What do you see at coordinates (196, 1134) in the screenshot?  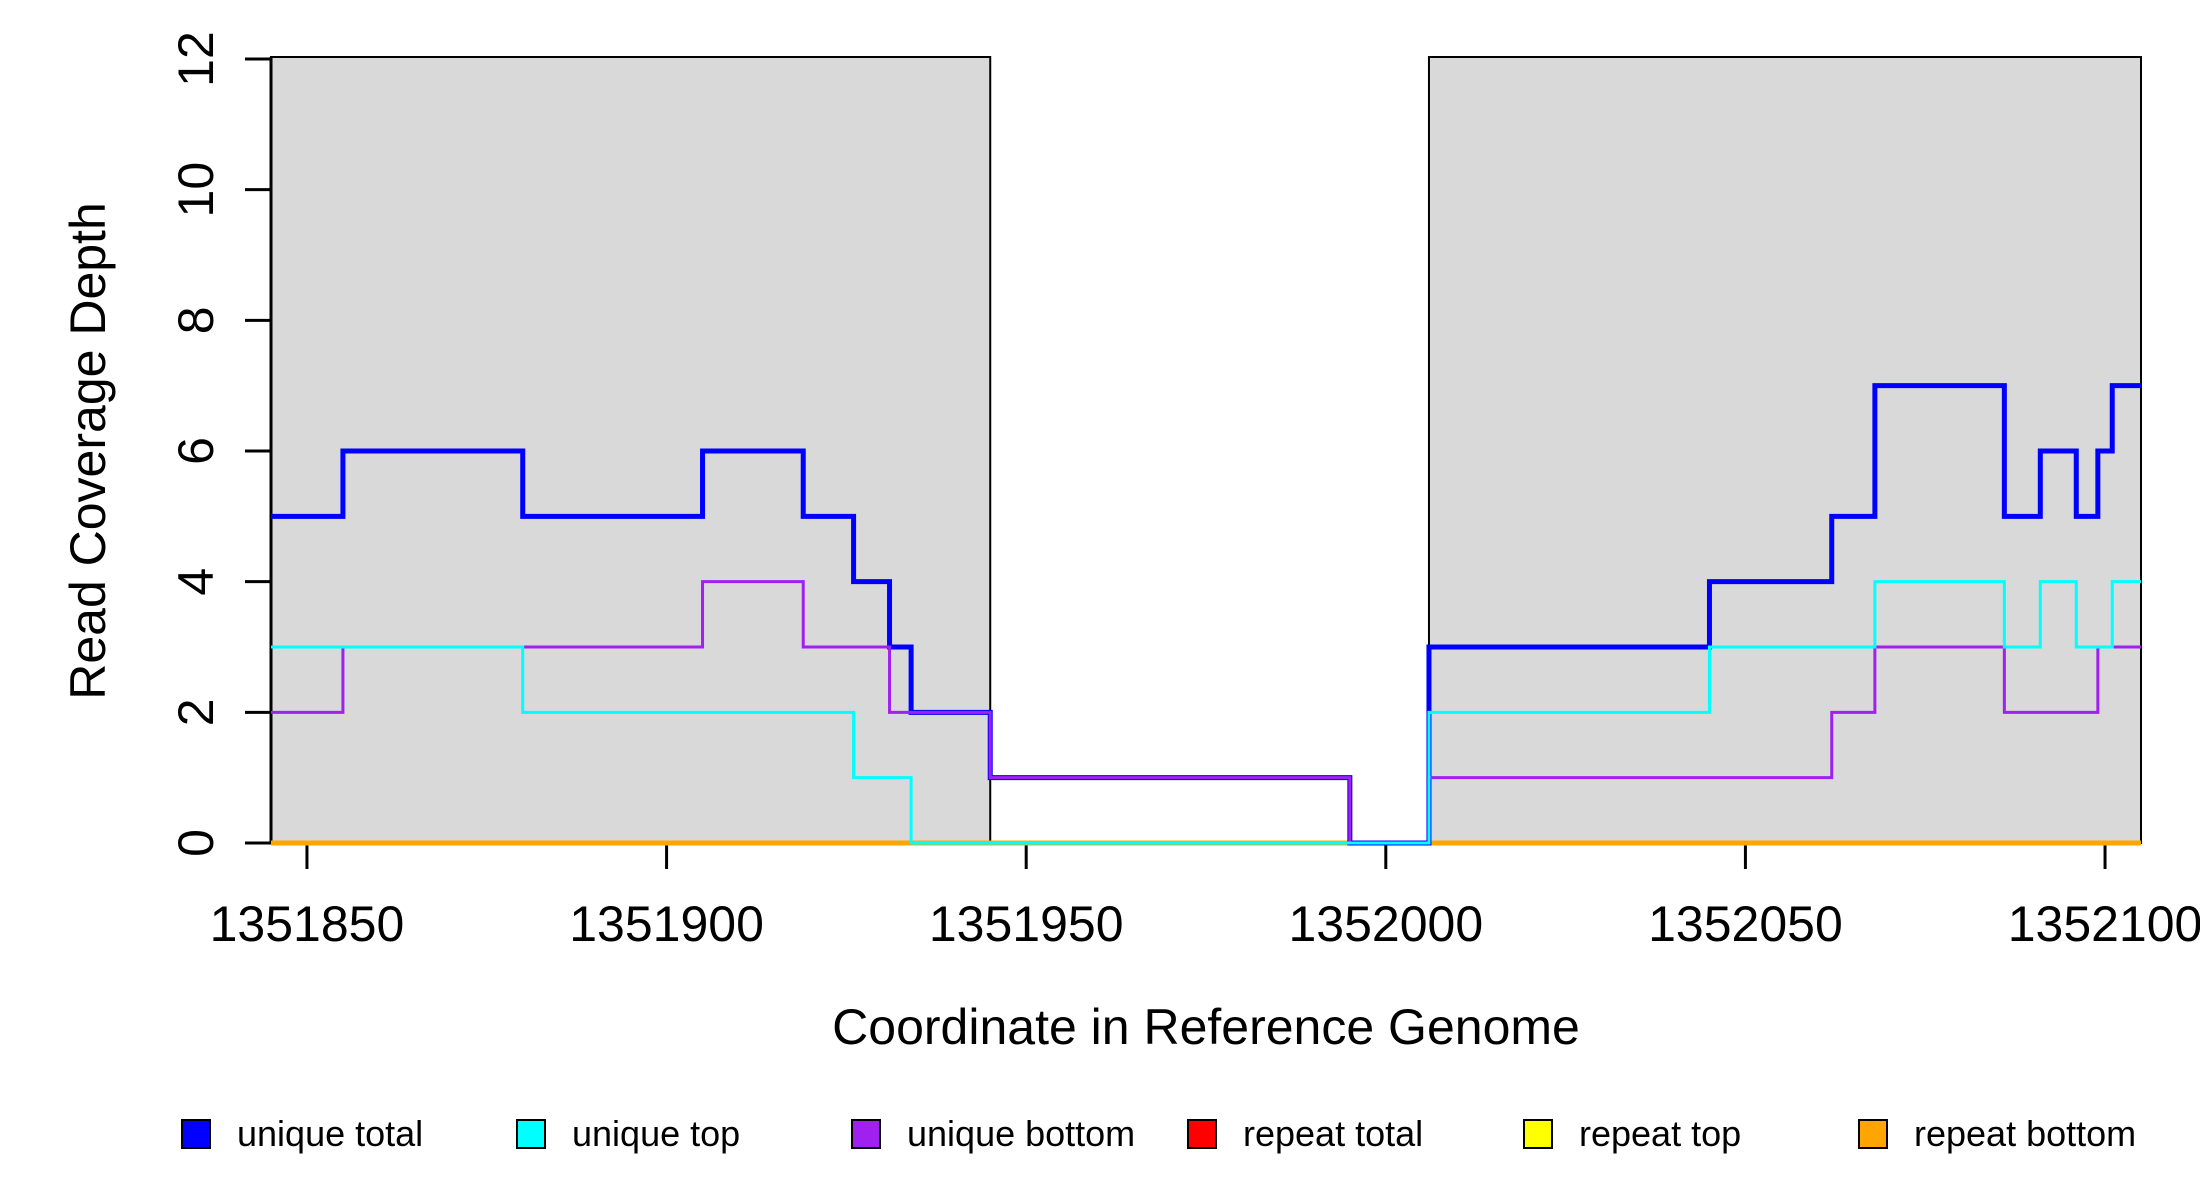 I see `legend-swatch-unique-total` at bounding box center [196, 1134].